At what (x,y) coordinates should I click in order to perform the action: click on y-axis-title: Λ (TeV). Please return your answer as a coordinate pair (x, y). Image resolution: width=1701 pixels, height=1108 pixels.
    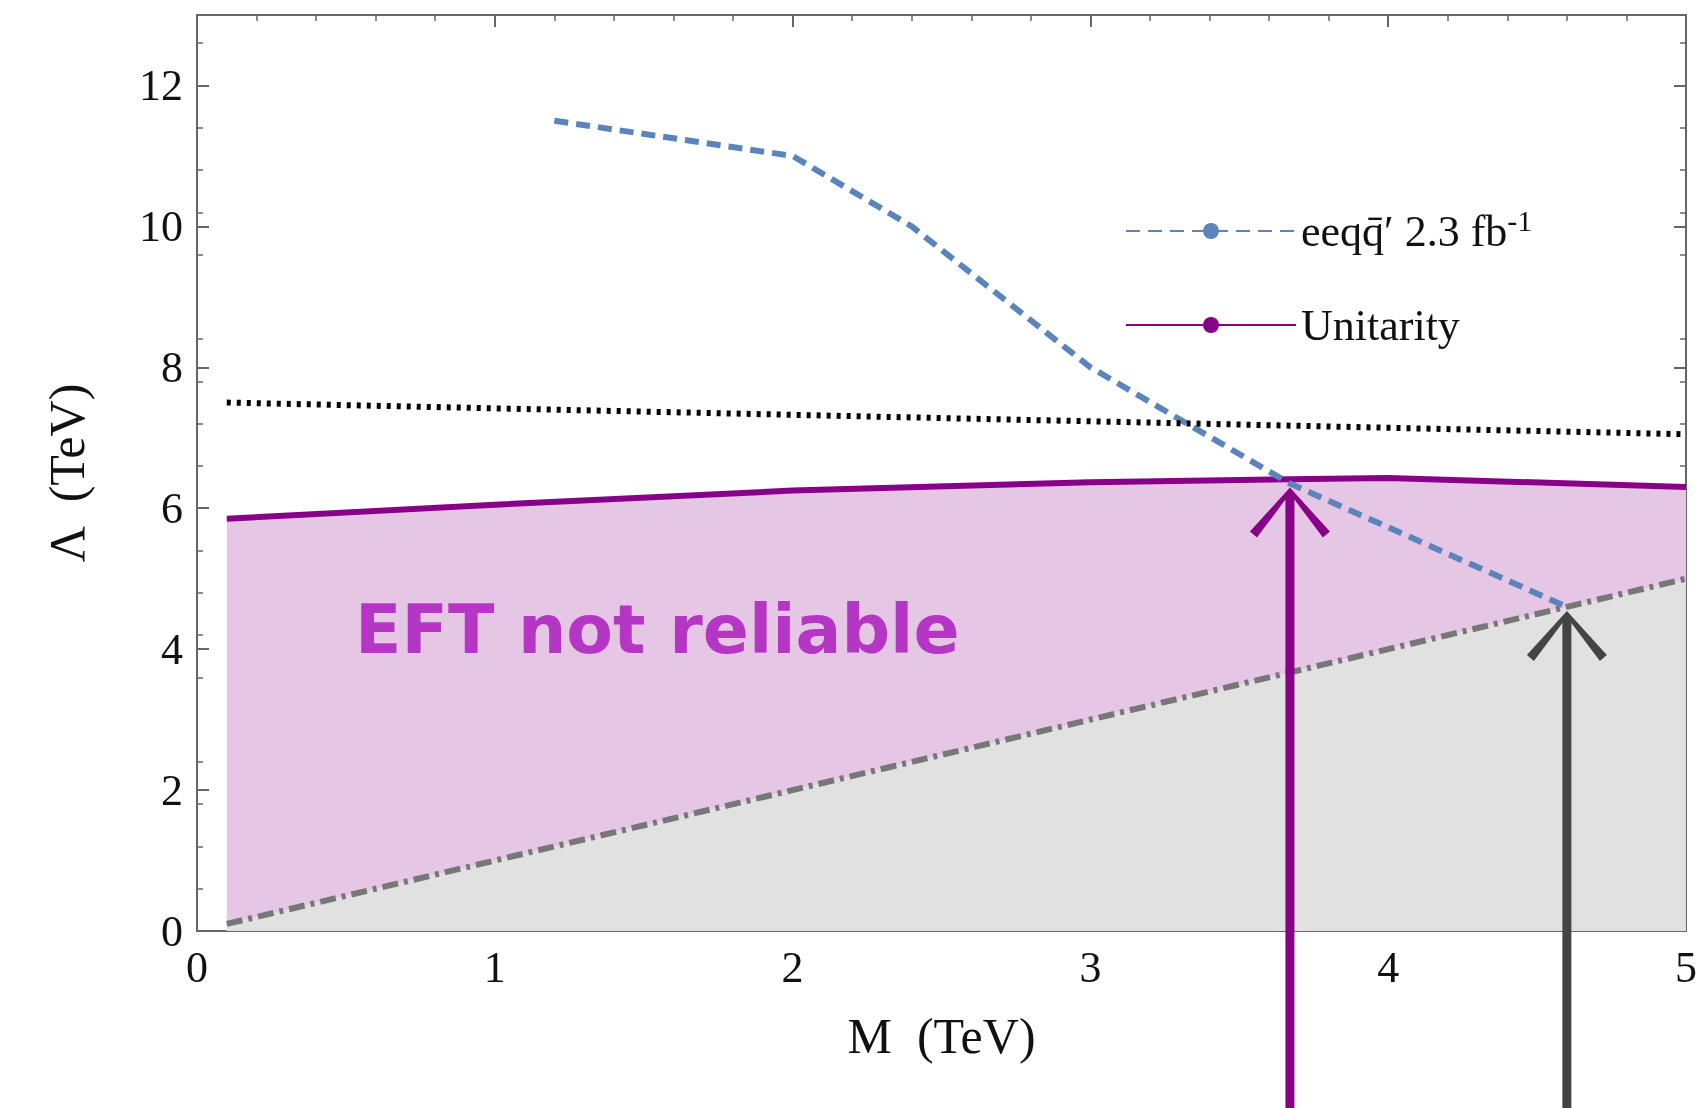
    Looking at the image, I should click on (67, 473).